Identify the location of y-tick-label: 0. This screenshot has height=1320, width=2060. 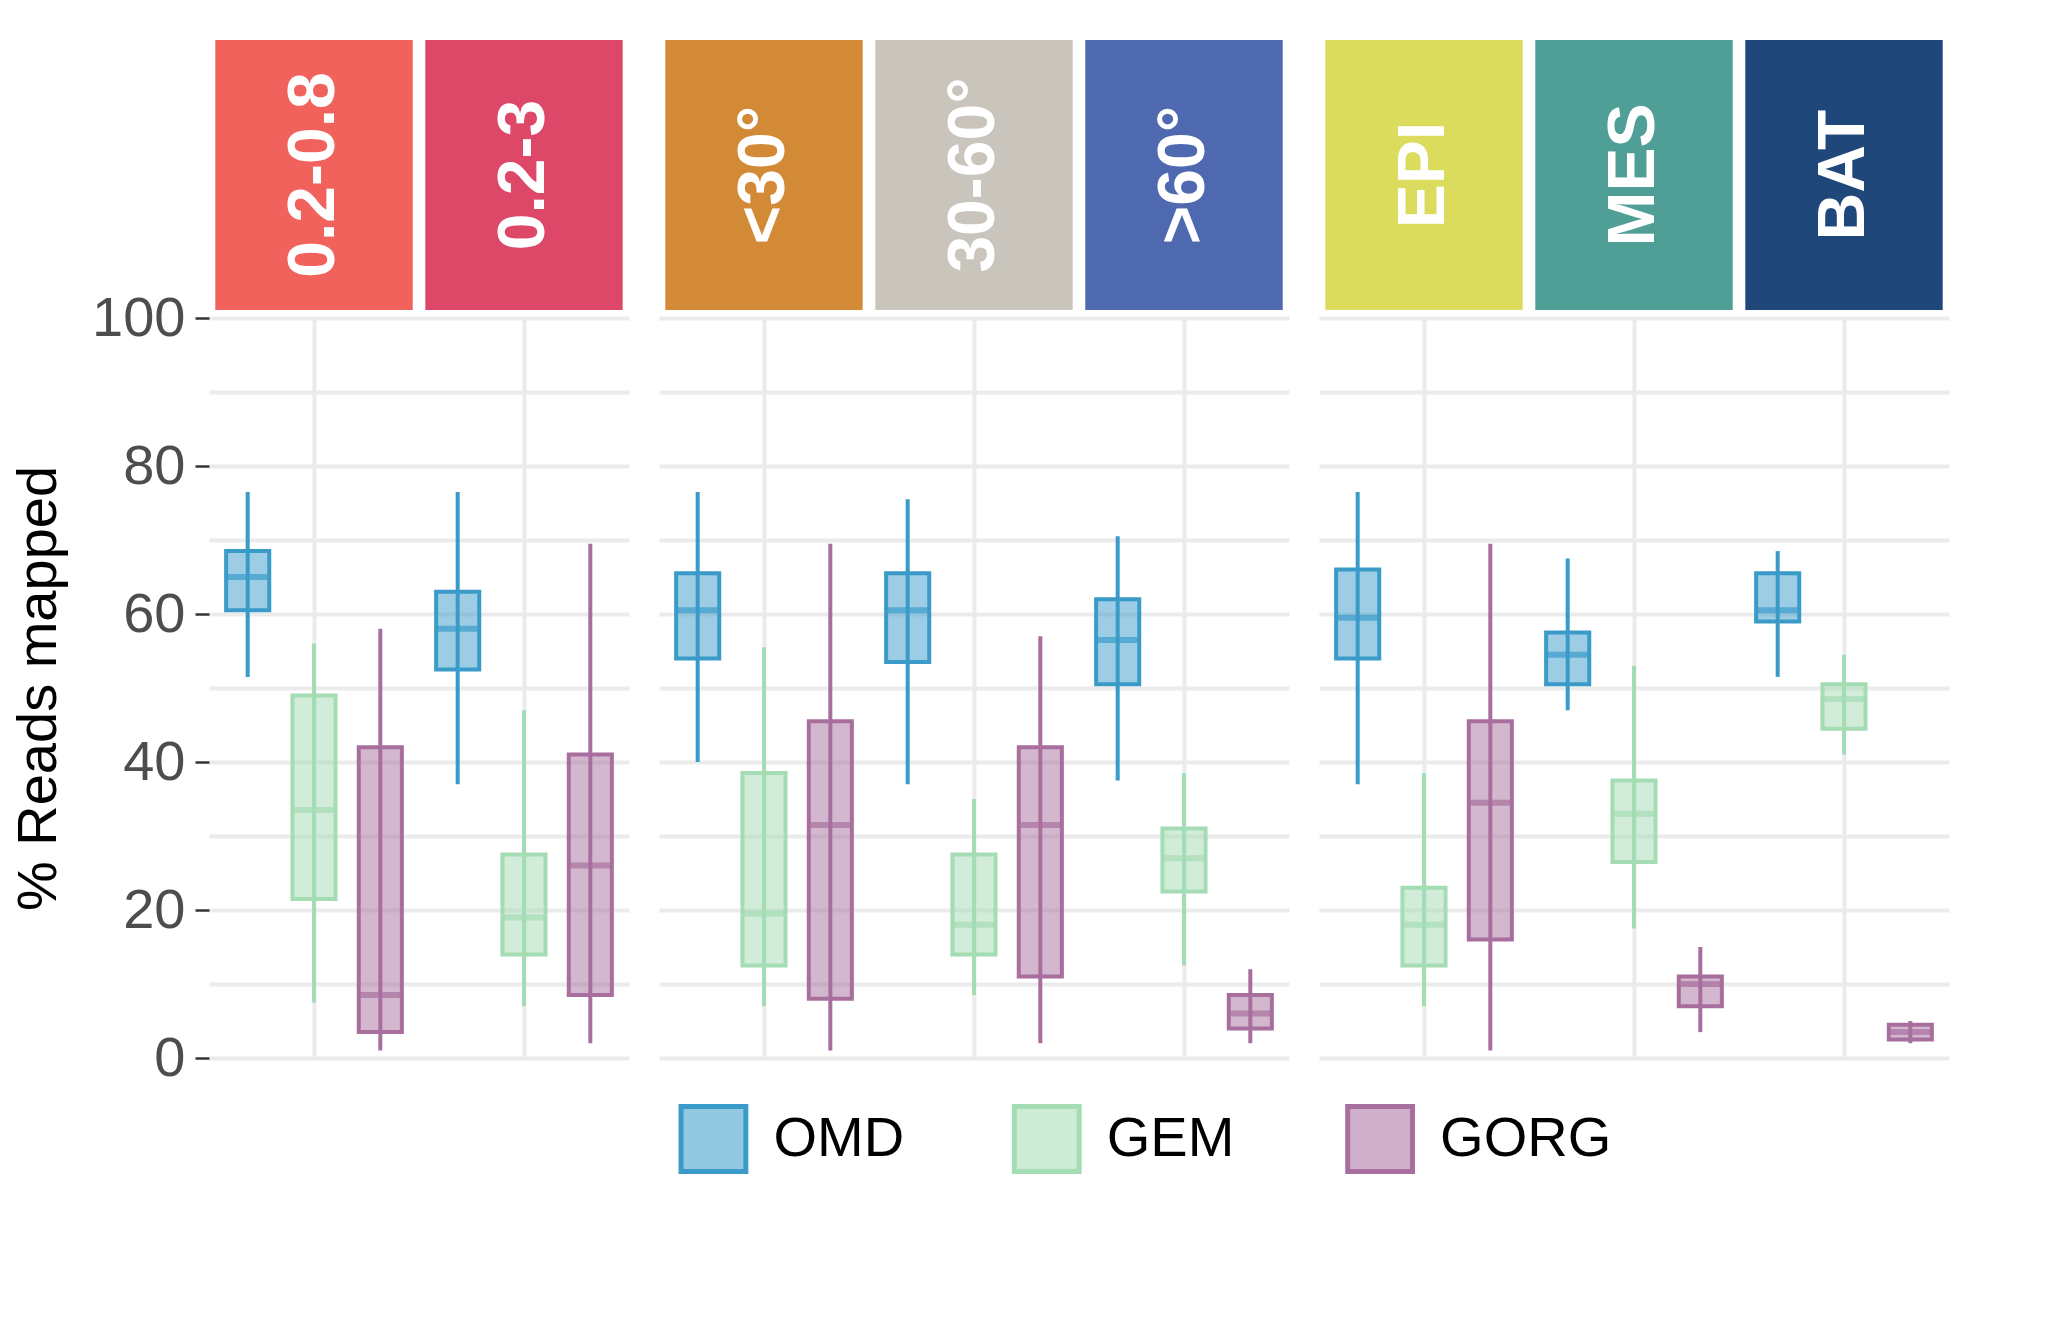
(170, 1056).